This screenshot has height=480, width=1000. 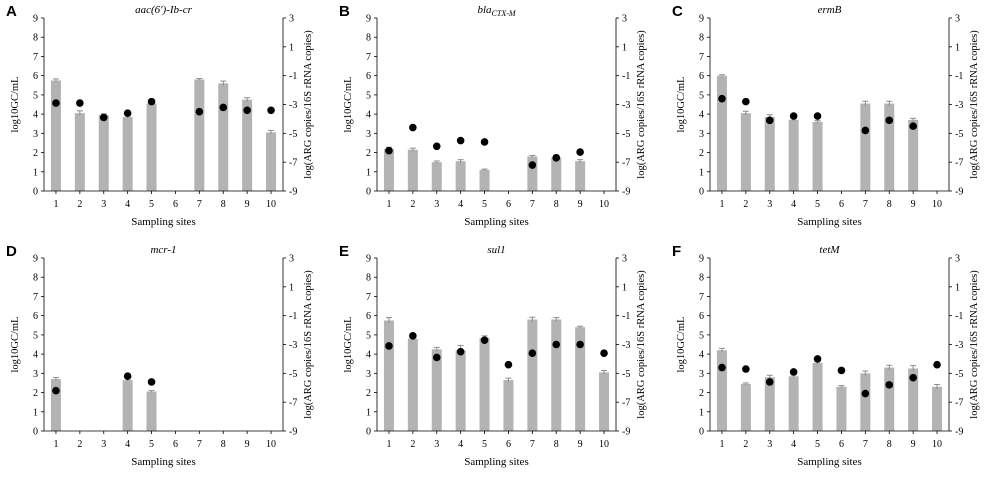 What do you see at coordinates (701, 192) in the screenshot?
I see `y-tick-label-left: 0` at bounding box center [701, 192].